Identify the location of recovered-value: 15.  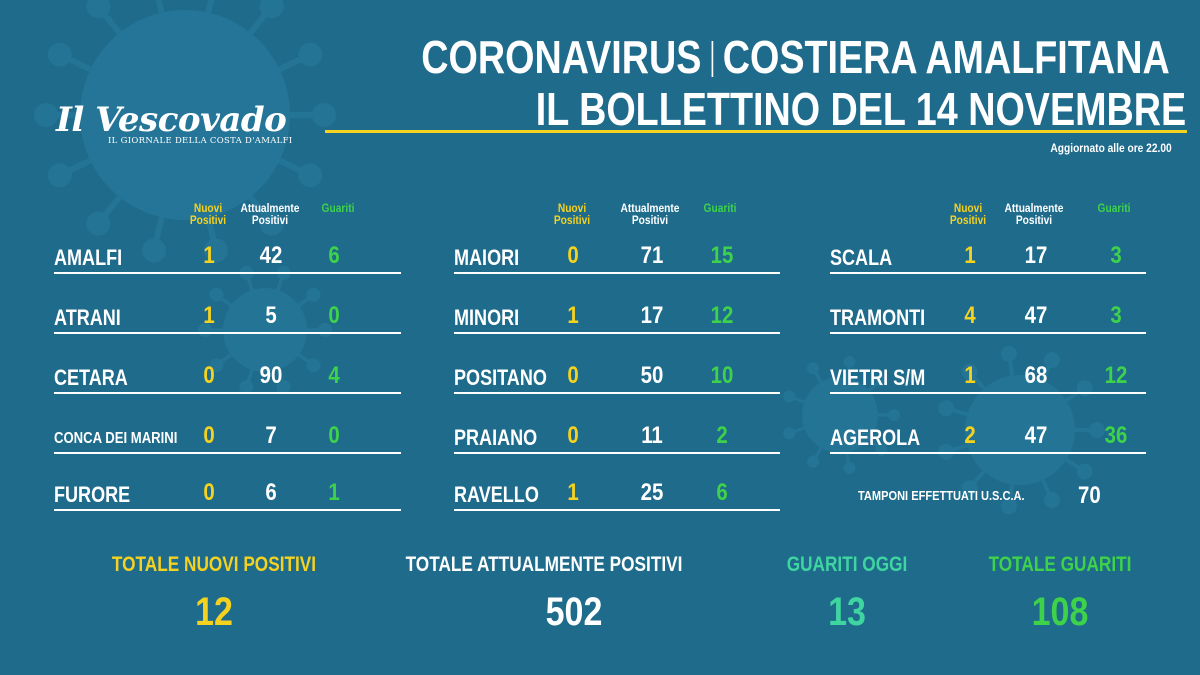
(722, 255).